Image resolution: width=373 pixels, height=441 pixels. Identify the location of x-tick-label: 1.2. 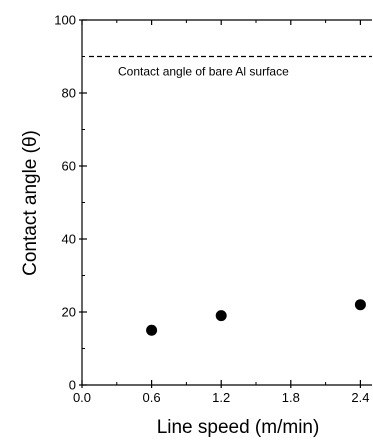
(221, 397).